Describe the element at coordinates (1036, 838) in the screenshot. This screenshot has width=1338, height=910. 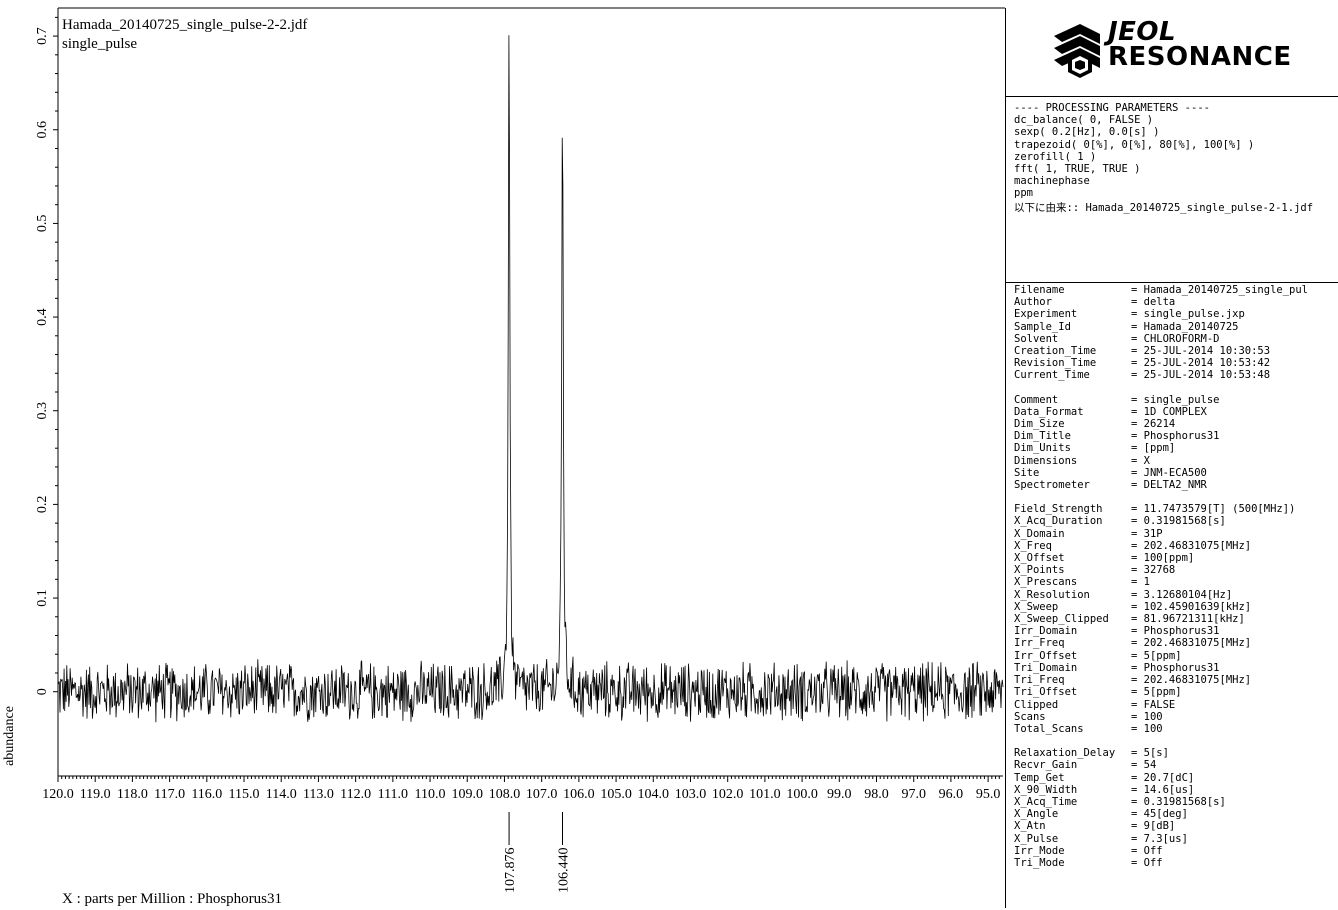
I see `param-key: X_Pulse` at that location.